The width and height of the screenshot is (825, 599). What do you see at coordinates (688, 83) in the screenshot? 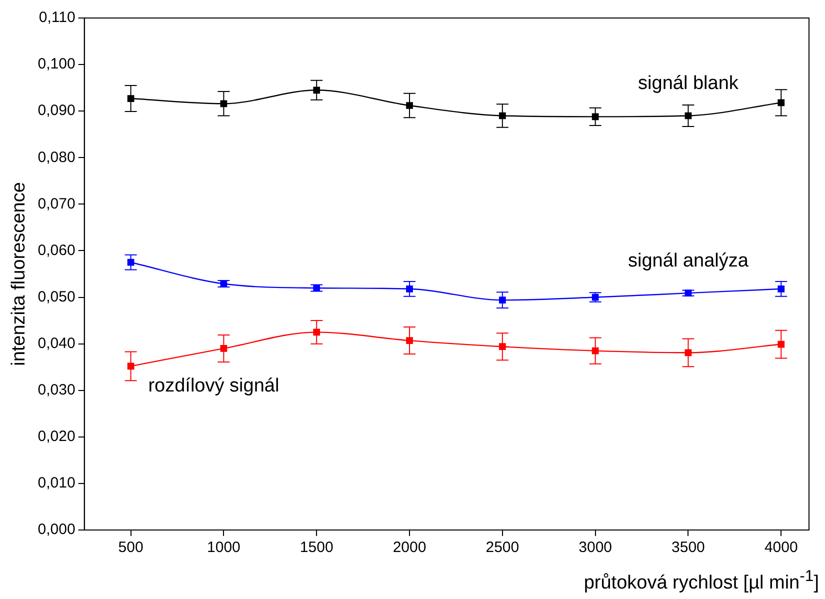
I see `series-label: signál blank` at bounding box center [688, 83].